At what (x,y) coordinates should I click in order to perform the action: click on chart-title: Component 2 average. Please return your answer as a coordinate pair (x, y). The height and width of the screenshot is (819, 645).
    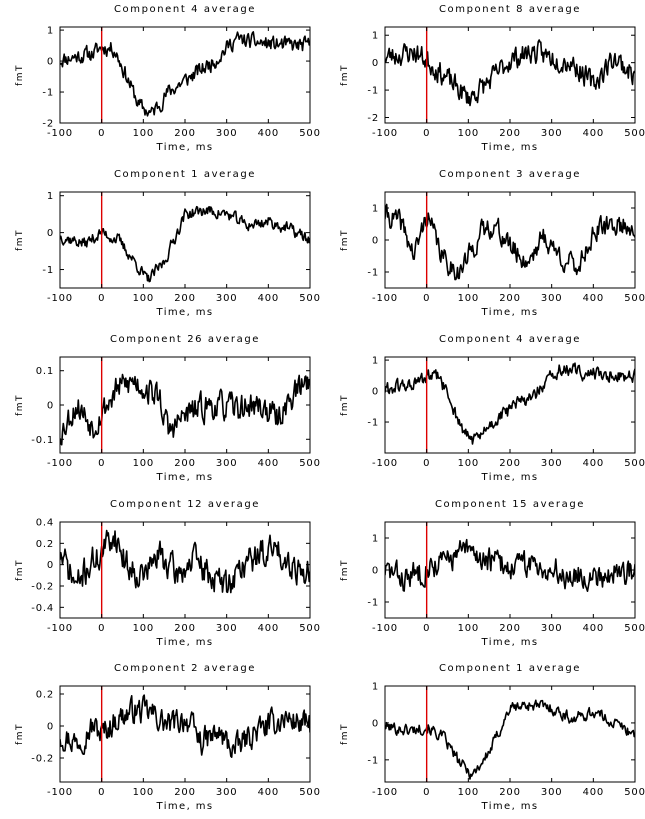
    Looking at the image, I should click on (185, 668).